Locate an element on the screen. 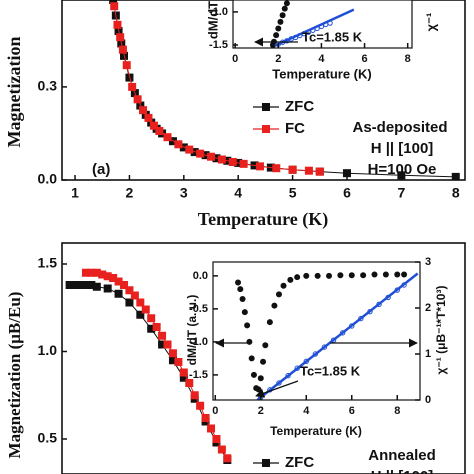  y-tick-label: -0.5 is located at coordinates (198, 309).